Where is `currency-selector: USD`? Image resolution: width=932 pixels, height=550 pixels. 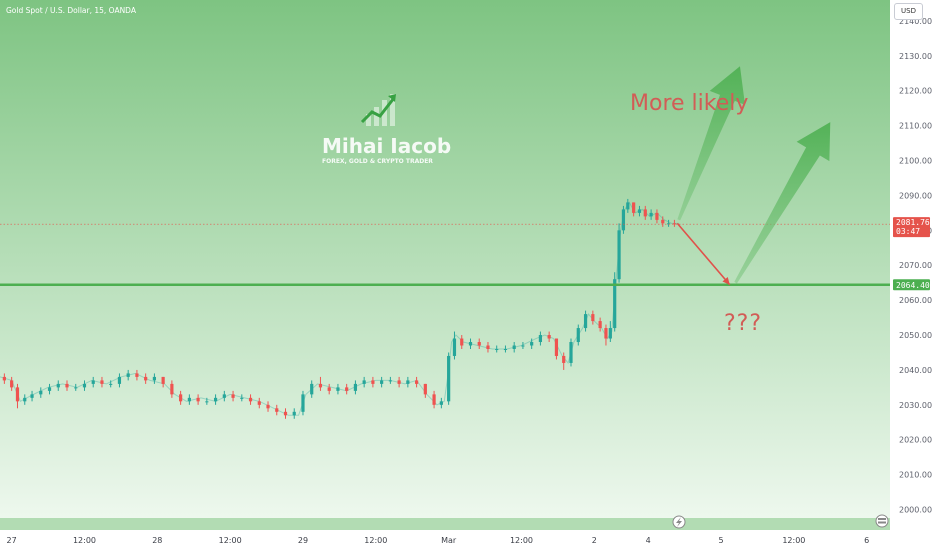 currency-selector: USD is located at coordinates (908, 11).